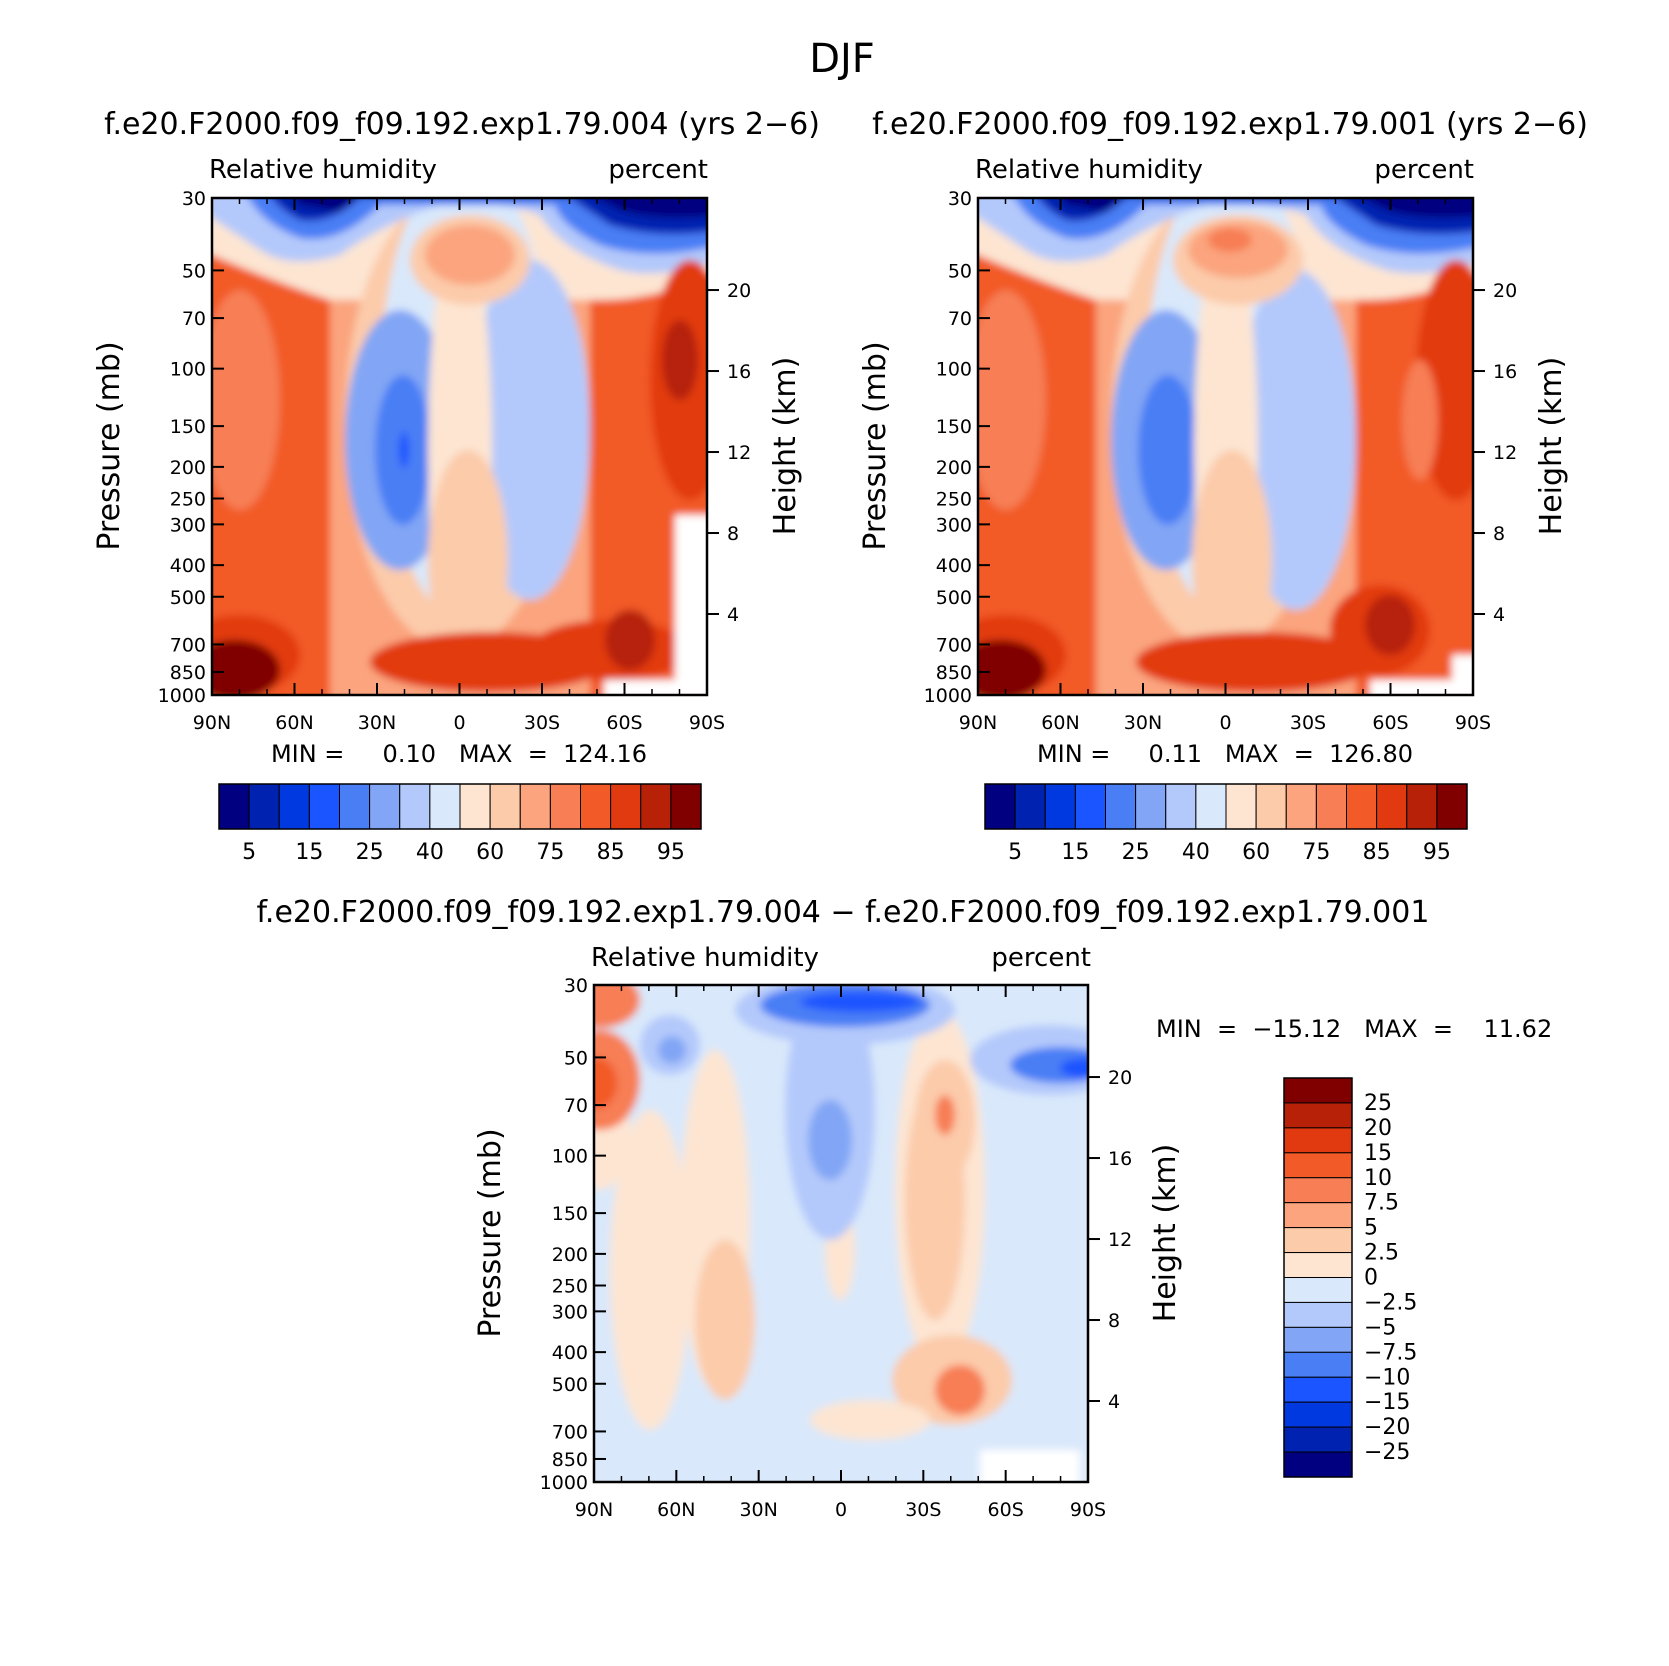  What do you see at coordinates (658, 170) in the screenshot?
I see `panel-1-units-label: percent` at bounding box center [658, 170].